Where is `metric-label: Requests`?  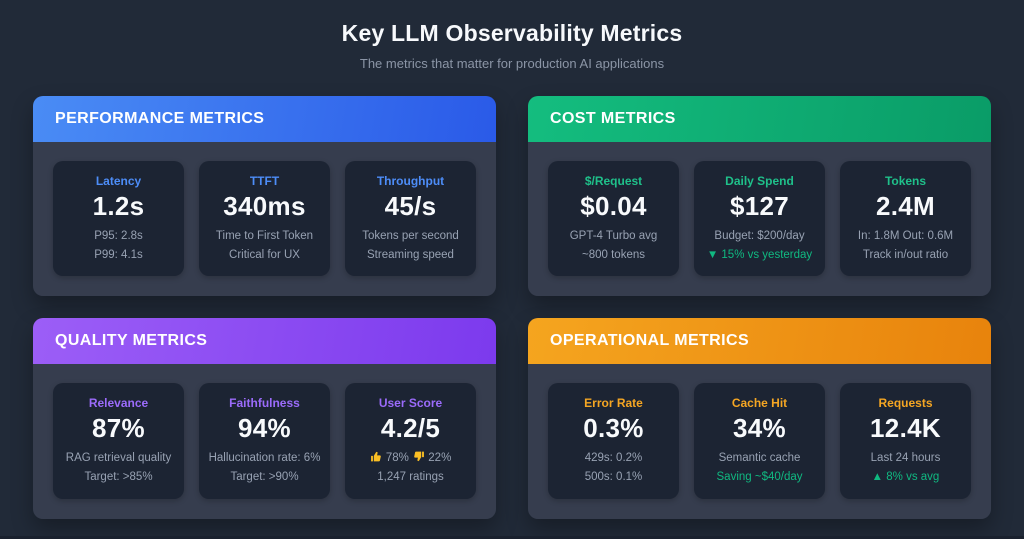 metric-label: Requests is located at coordinates (905, 403).